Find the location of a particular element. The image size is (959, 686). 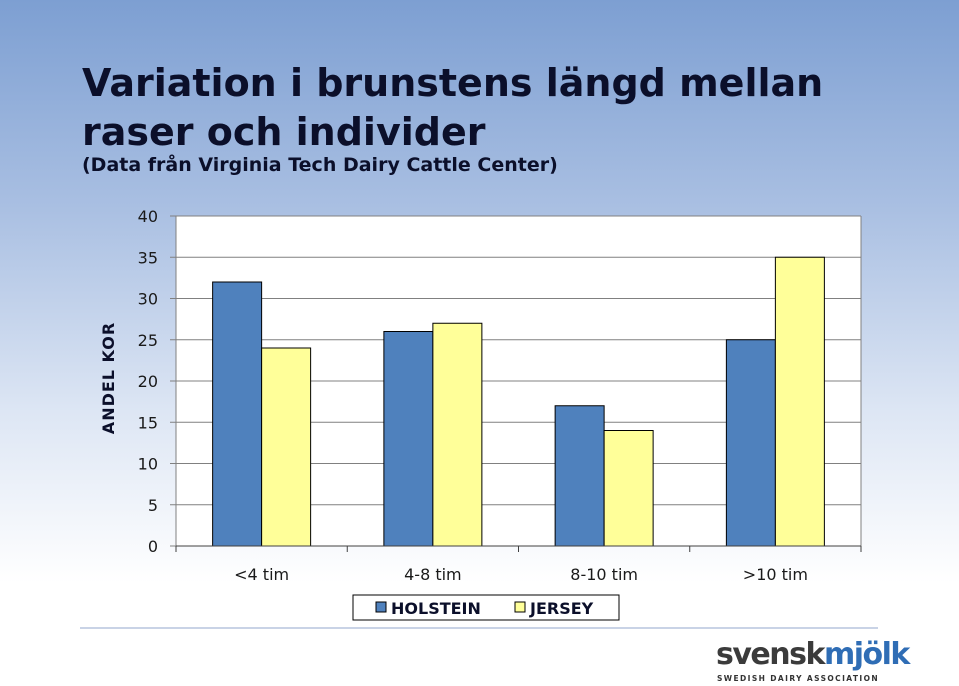

legend: HOLSTEIN JERSEY is located at coordinates (486, 607).